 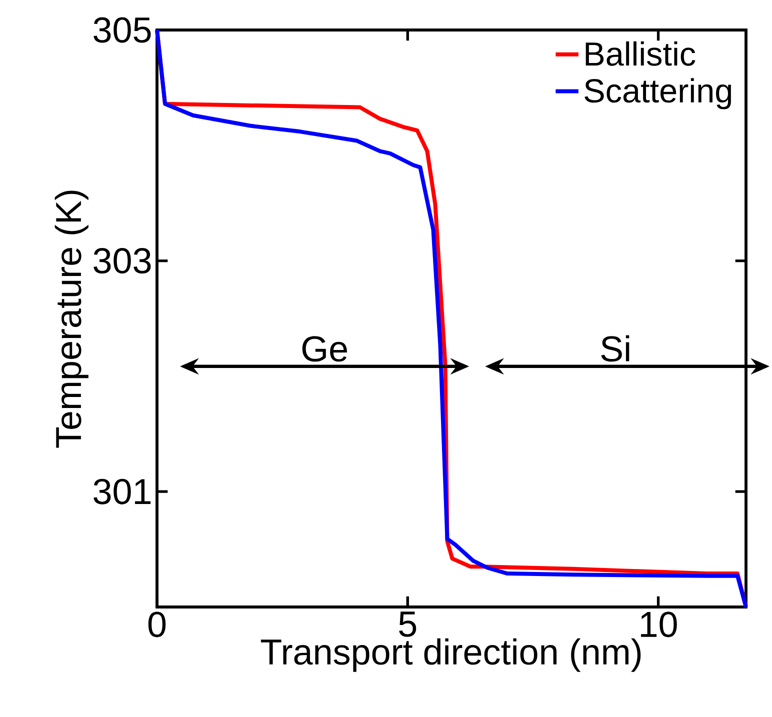 I want to click on x-tick-label: 0, so click(x=157, y=625).